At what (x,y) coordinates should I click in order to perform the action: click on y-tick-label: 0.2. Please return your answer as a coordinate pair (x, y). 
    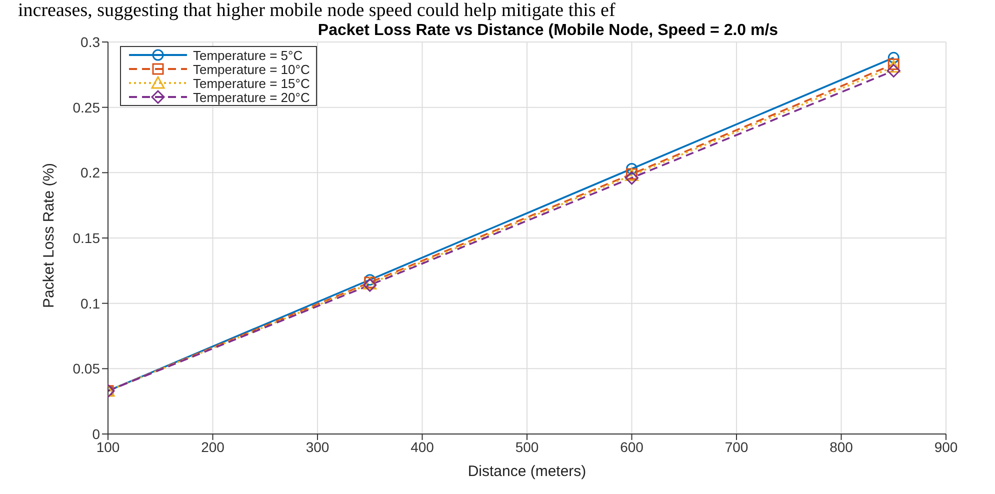
    Looking at the image, I should click on (90, 172).